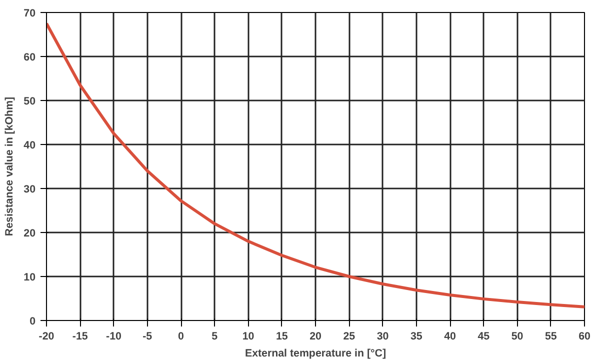 This screenshot has height=362, width=598. I want to click on x-tick-label: 15, so click(282, 336).